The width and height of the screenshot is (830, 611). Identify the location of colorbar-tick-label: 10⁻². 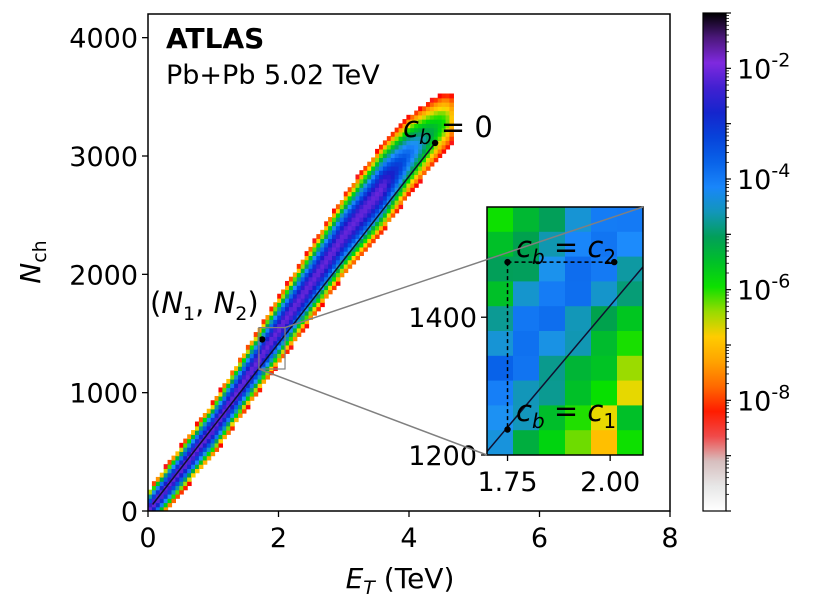
(763, 67).